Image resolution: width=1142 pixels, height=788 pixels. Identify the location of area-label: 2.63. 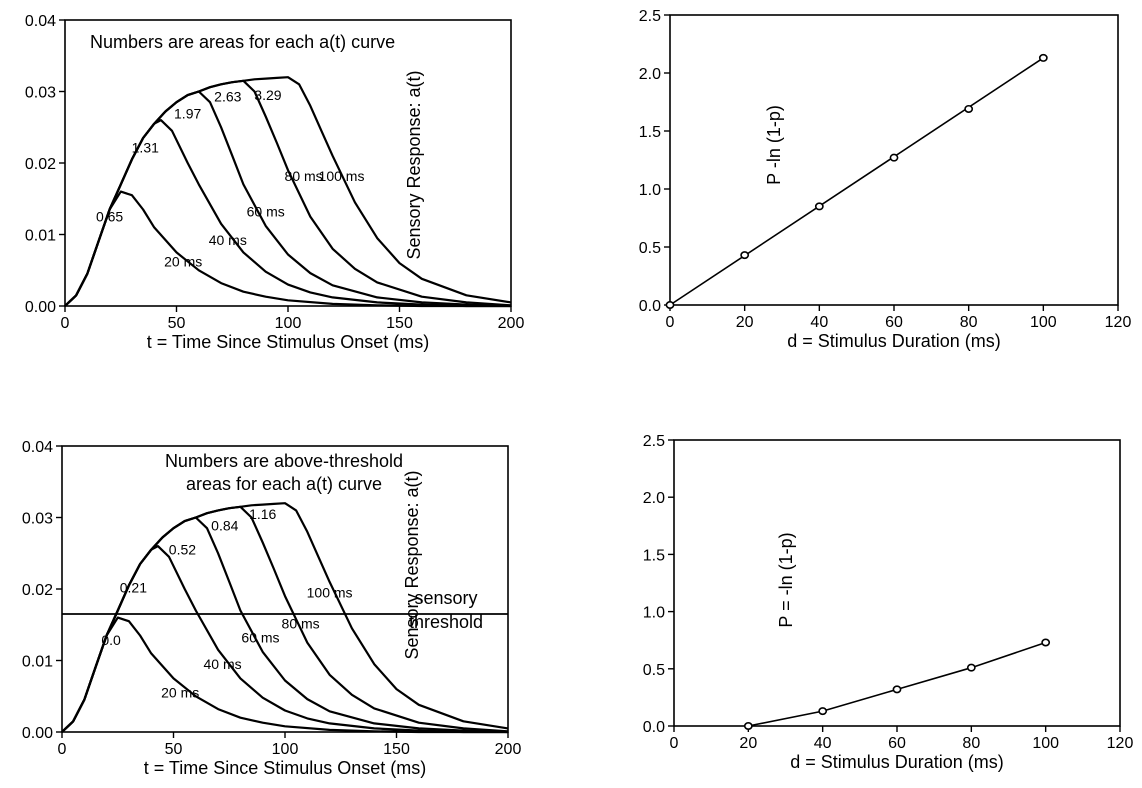
(227, 97).